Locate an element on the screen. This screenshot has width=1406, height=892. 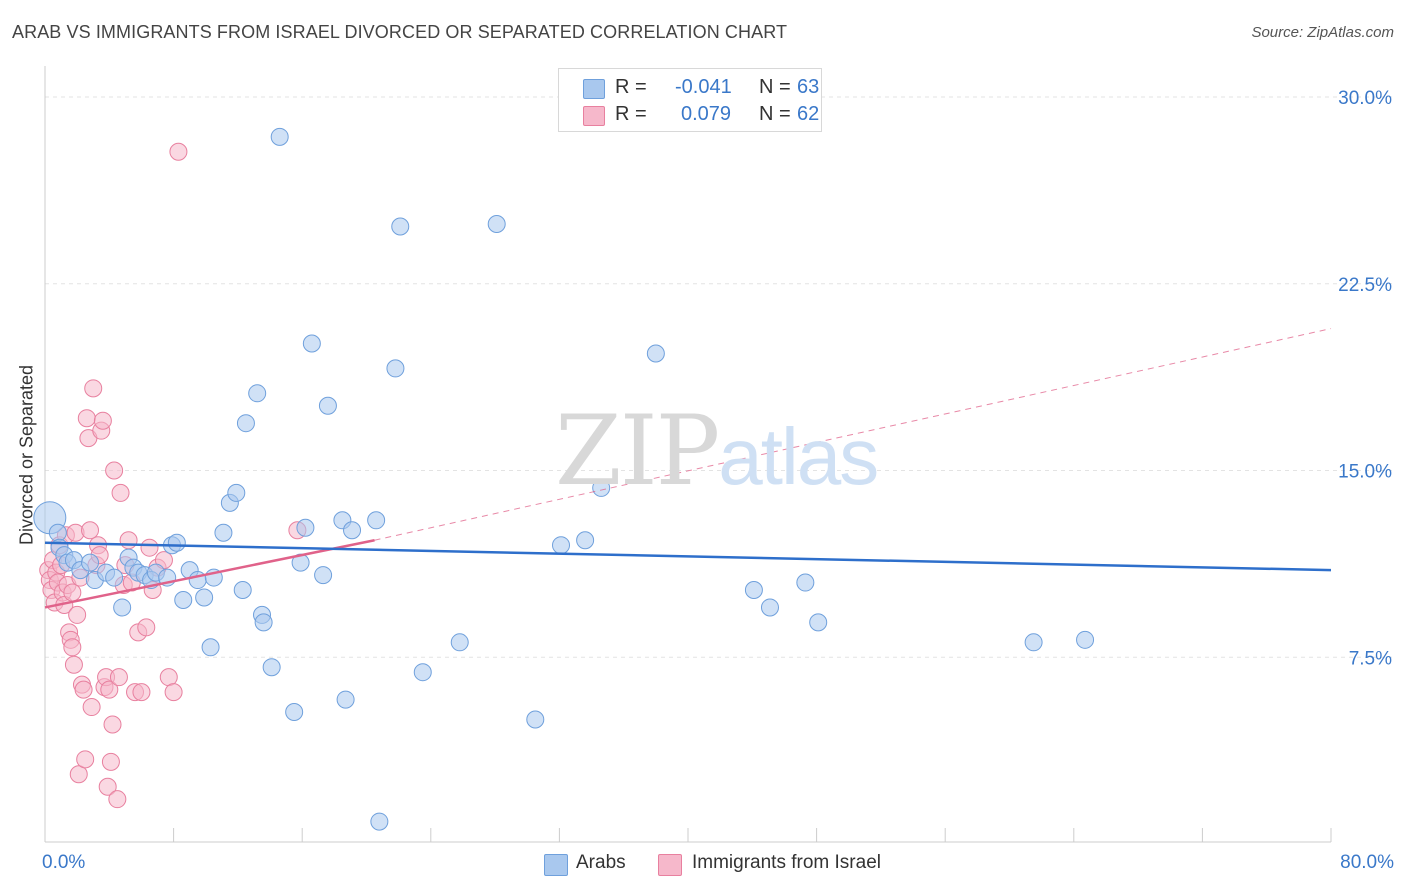
israel-swatch-icon is located at coordinates (594, 116).